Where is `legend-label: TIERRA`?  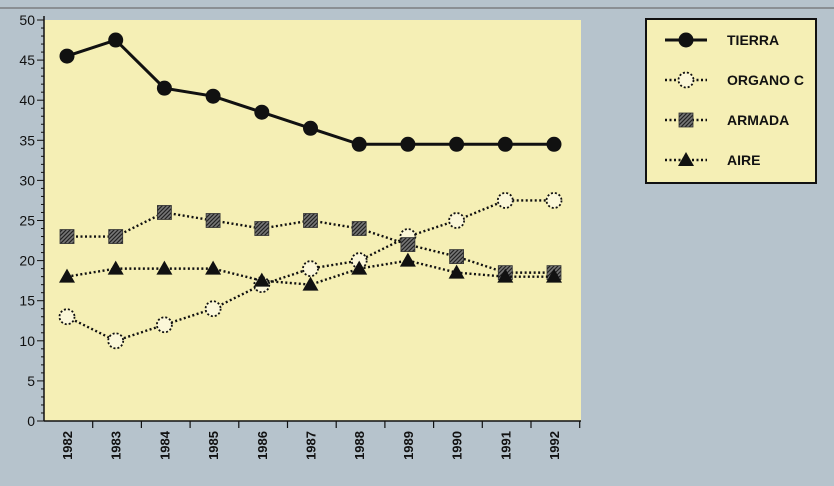 legend-label: TIERRA is located at coordinates (753, 40).